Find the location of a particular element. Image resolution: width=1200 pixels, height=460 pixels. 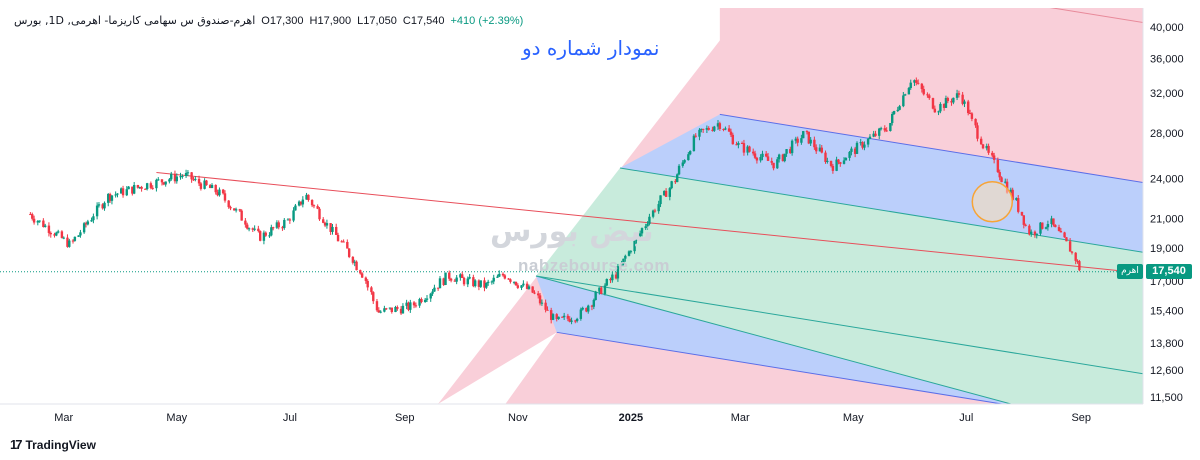

open-label: O is located at coordinates (265, 20).